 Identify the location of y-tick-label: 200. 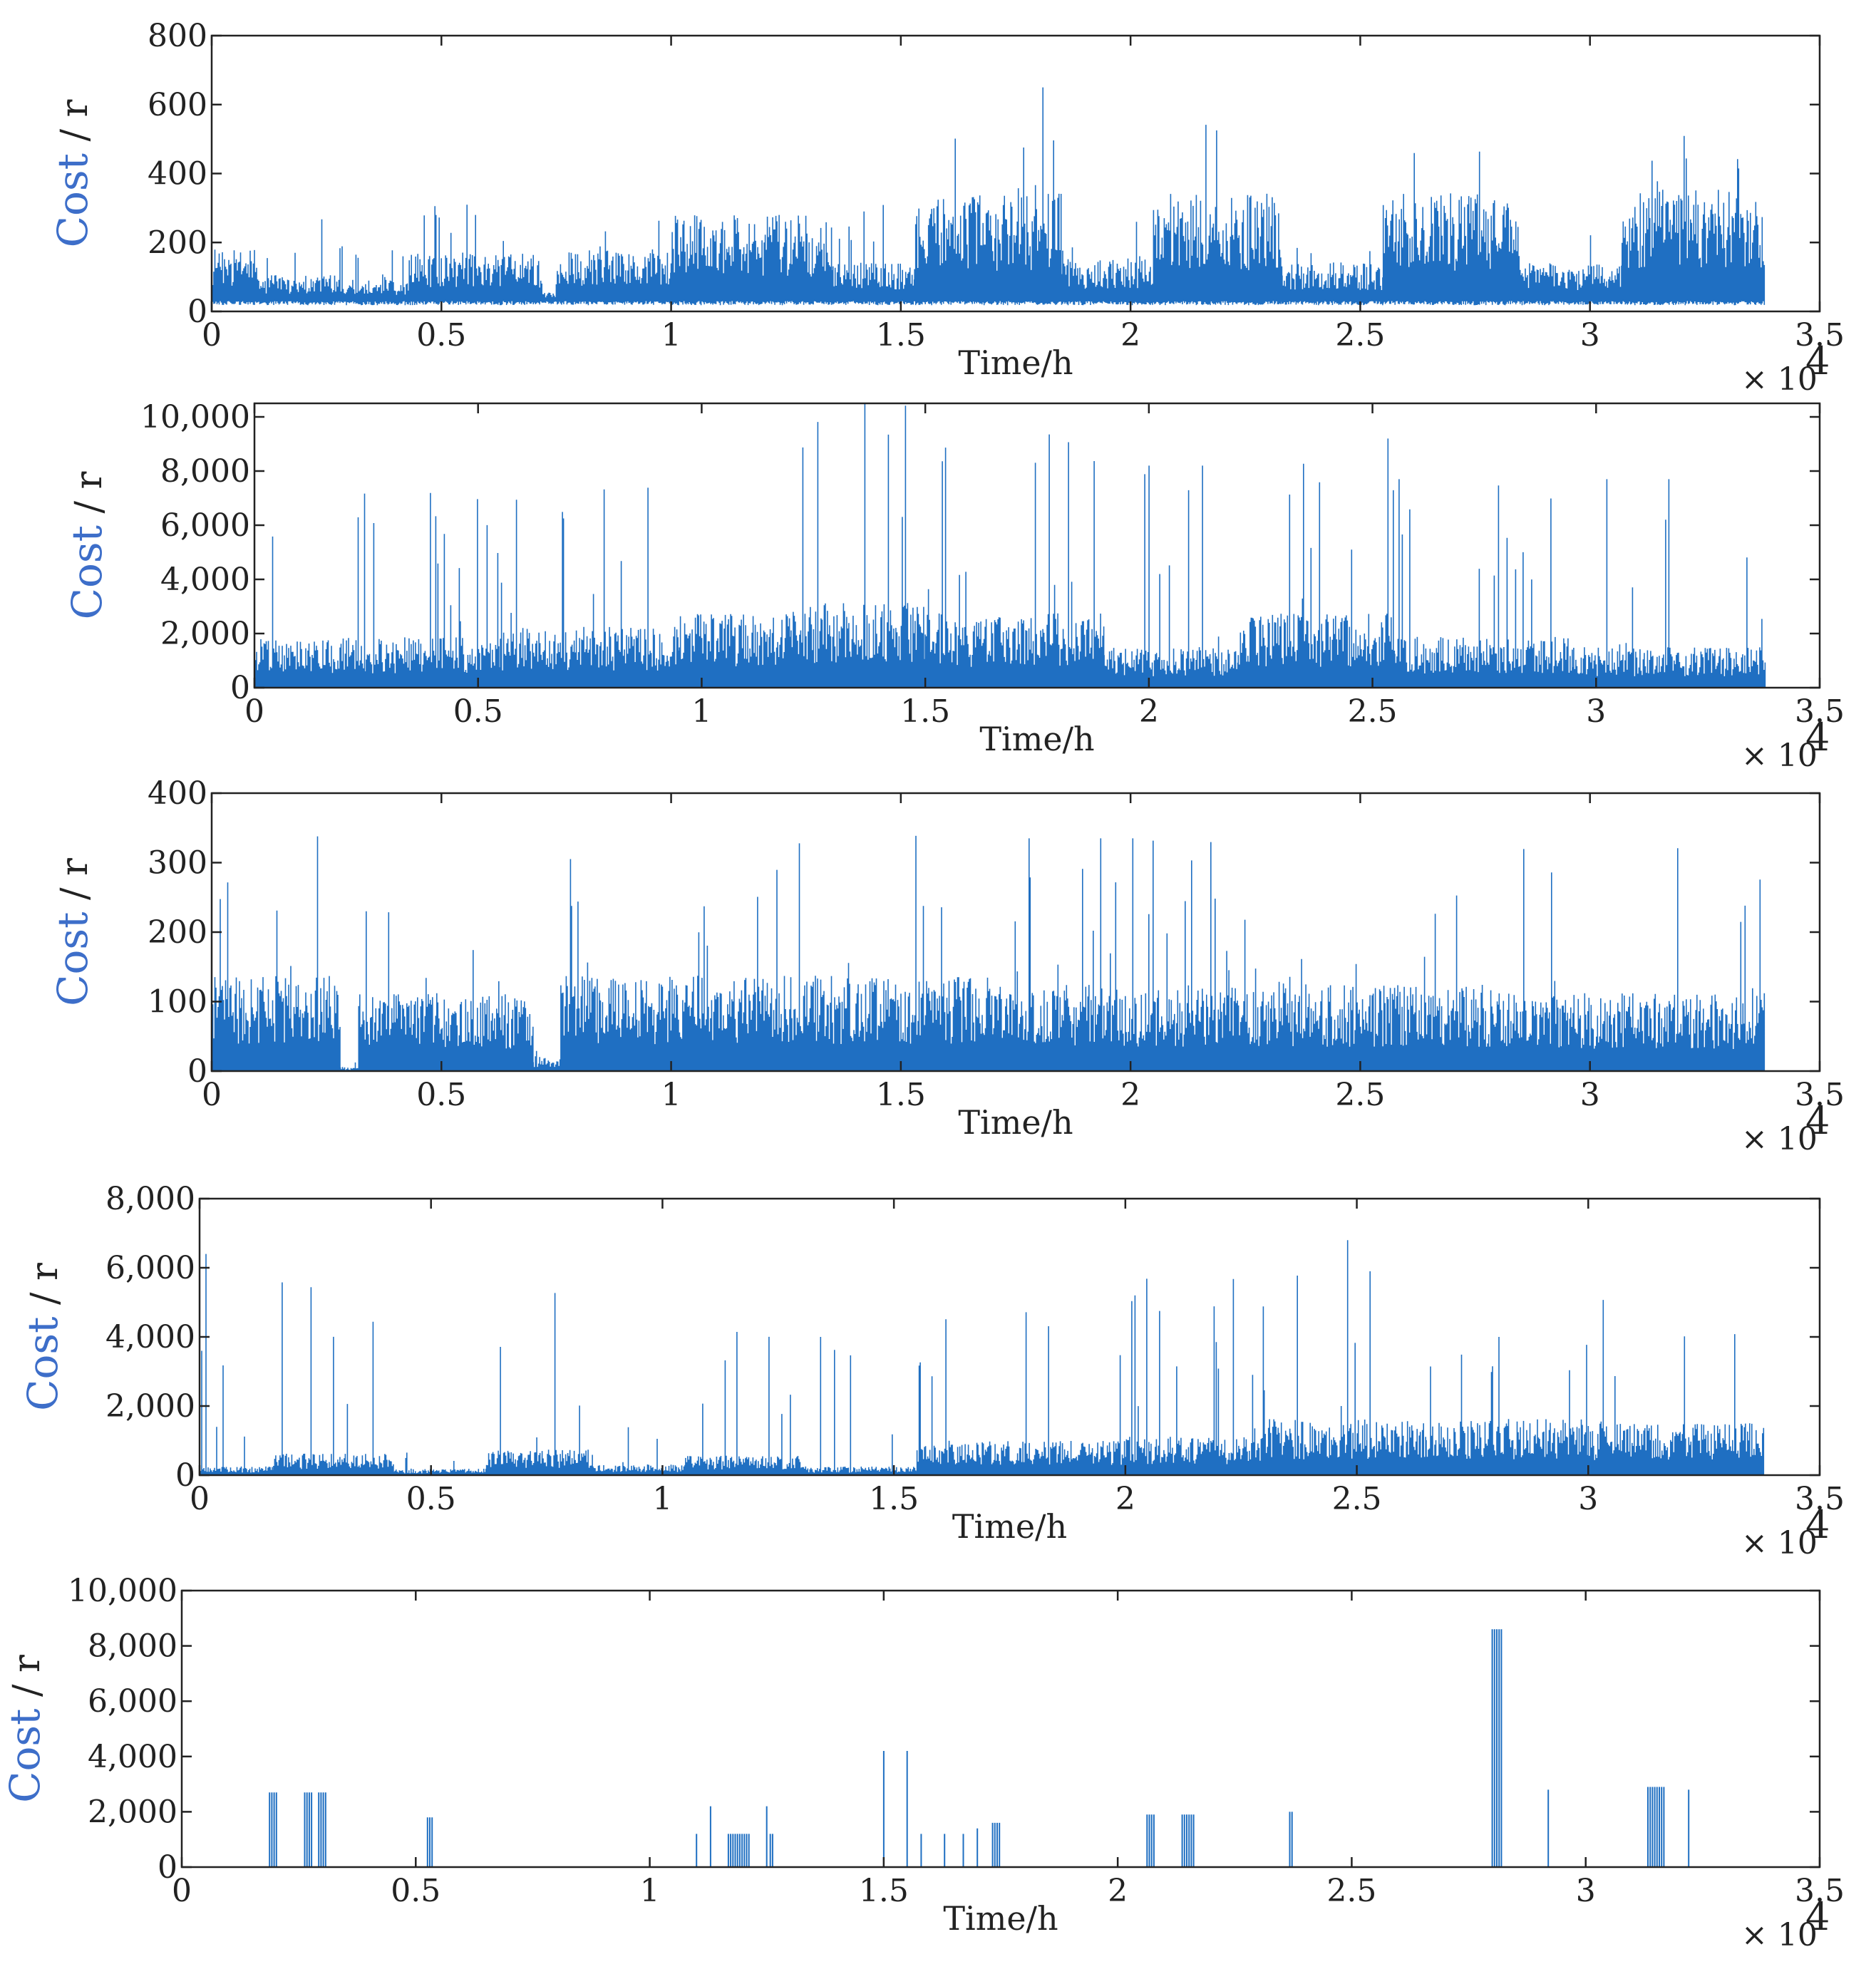
(177, 932).